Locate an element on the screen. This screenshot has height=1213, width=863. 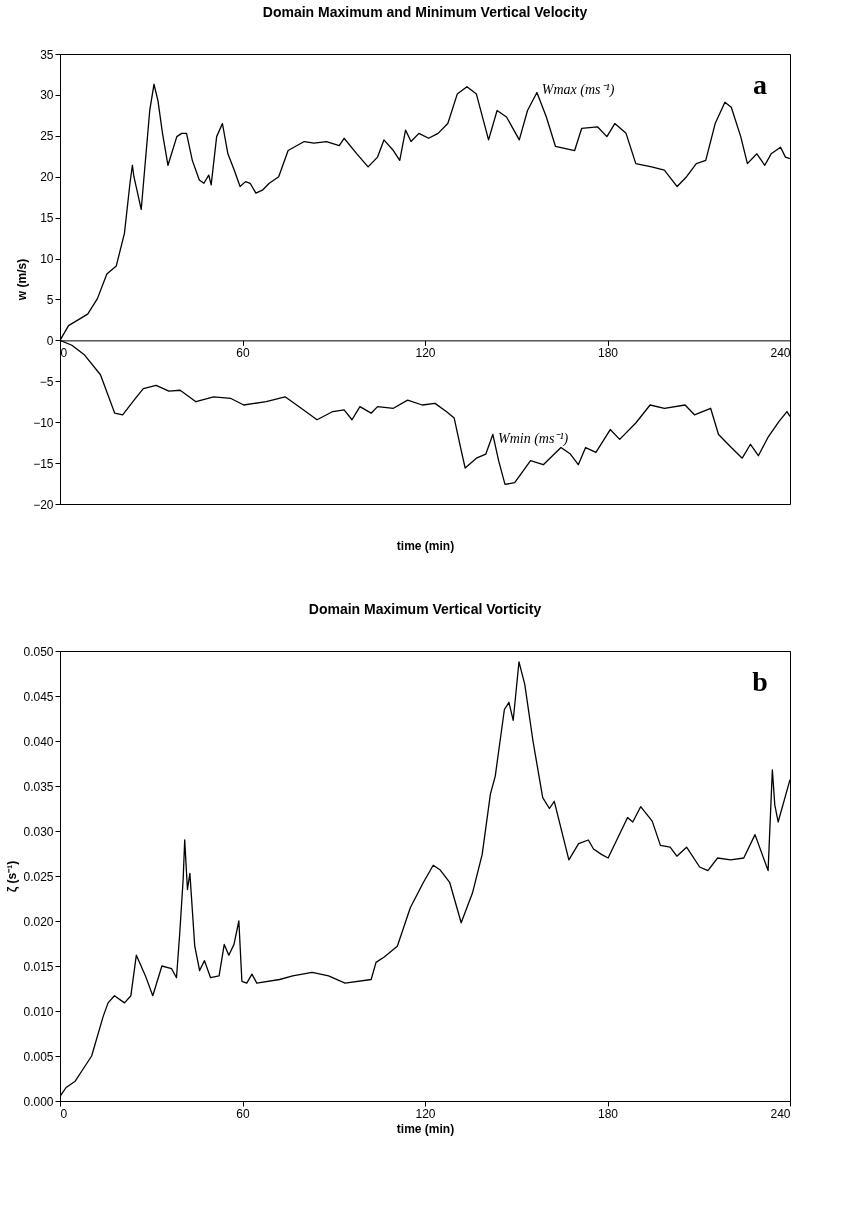
annotation: b is located at coordinates (760, 681).